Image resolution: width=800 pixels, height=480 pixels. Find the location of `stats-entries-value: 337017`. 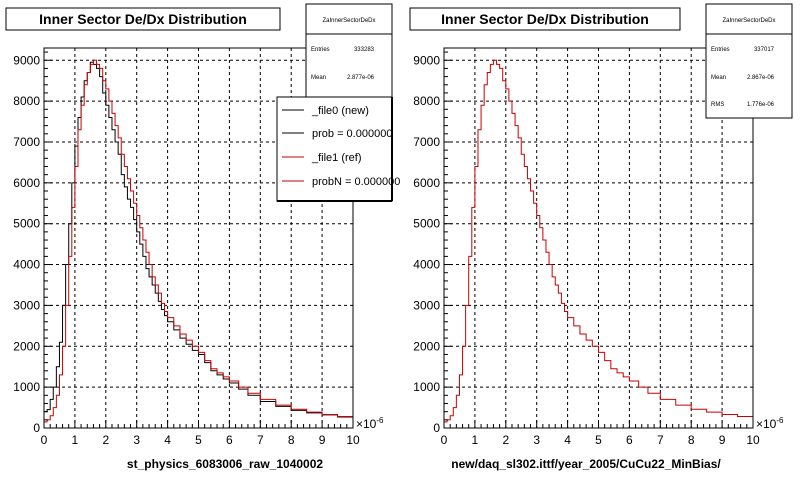

stats-entries-value: 337017 is located at coordinates (764, 50).